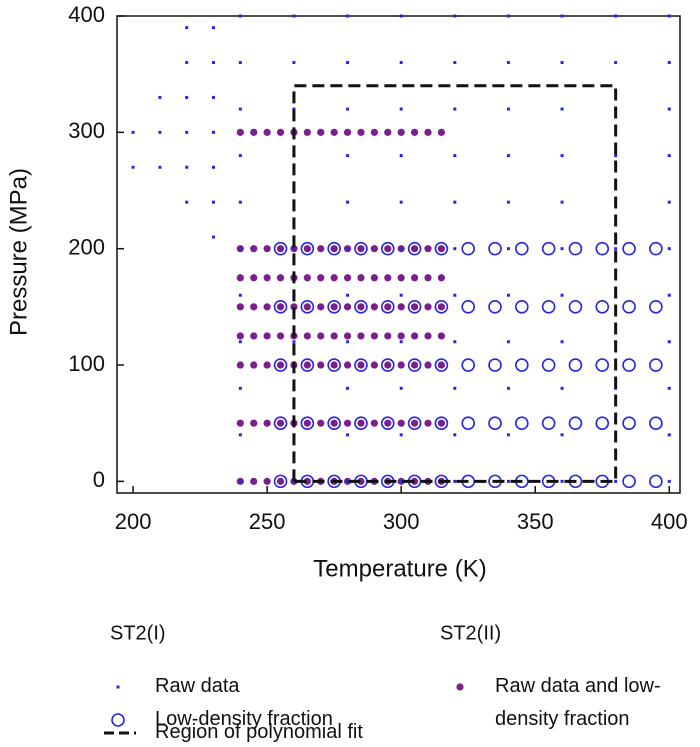  What do you see at coordinates (470, 633) in the screenshot?
I see `legend-title: ST2(II)` at bounding box center [470, 633].